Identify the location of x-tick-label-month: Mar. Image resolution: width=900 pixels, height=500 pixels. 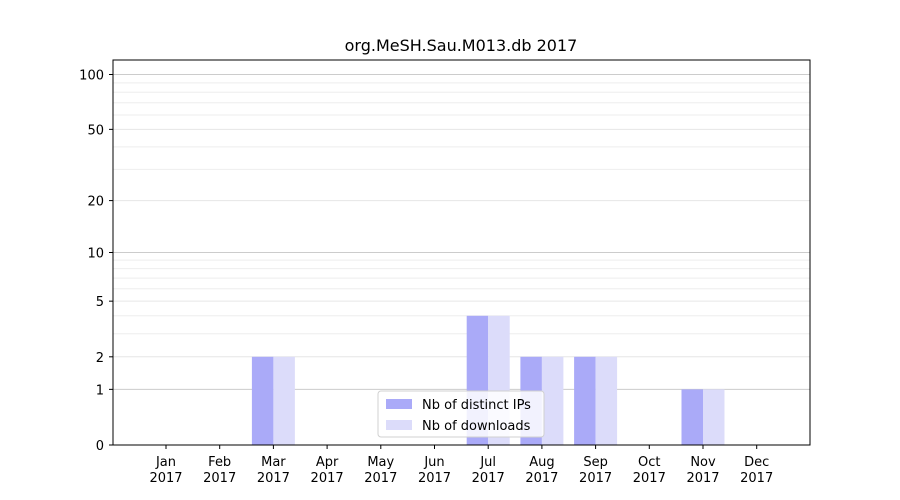
(273, 462).